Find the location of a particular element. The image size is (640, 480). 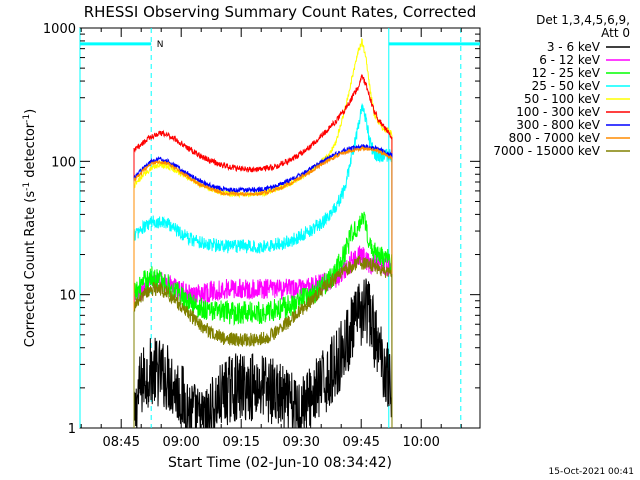

legend-label: 50 - 100 keV is located at coordinates (562, 99).